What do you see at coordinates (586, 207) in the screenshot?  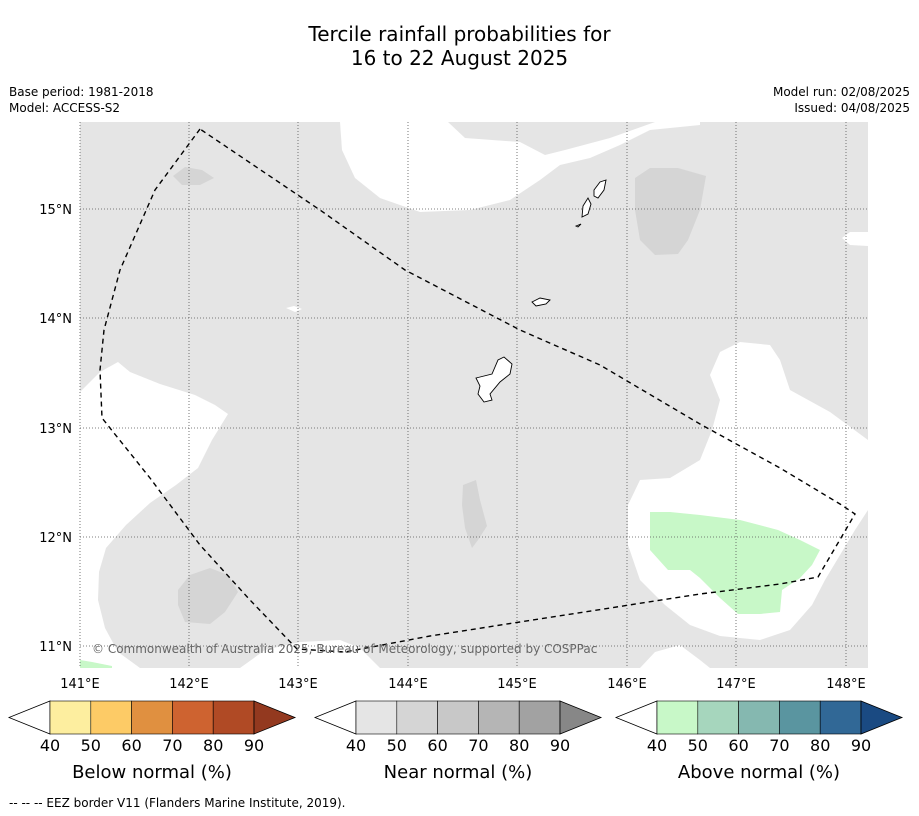 I see `island-tinian` at bounding box center [586, 207].